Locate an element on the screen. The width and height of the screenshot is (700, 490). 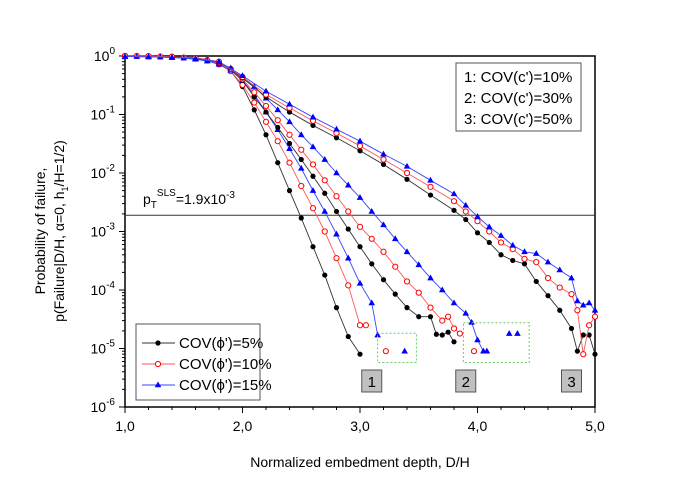
group-label-text: 1 is located at coordinates (372, 382).